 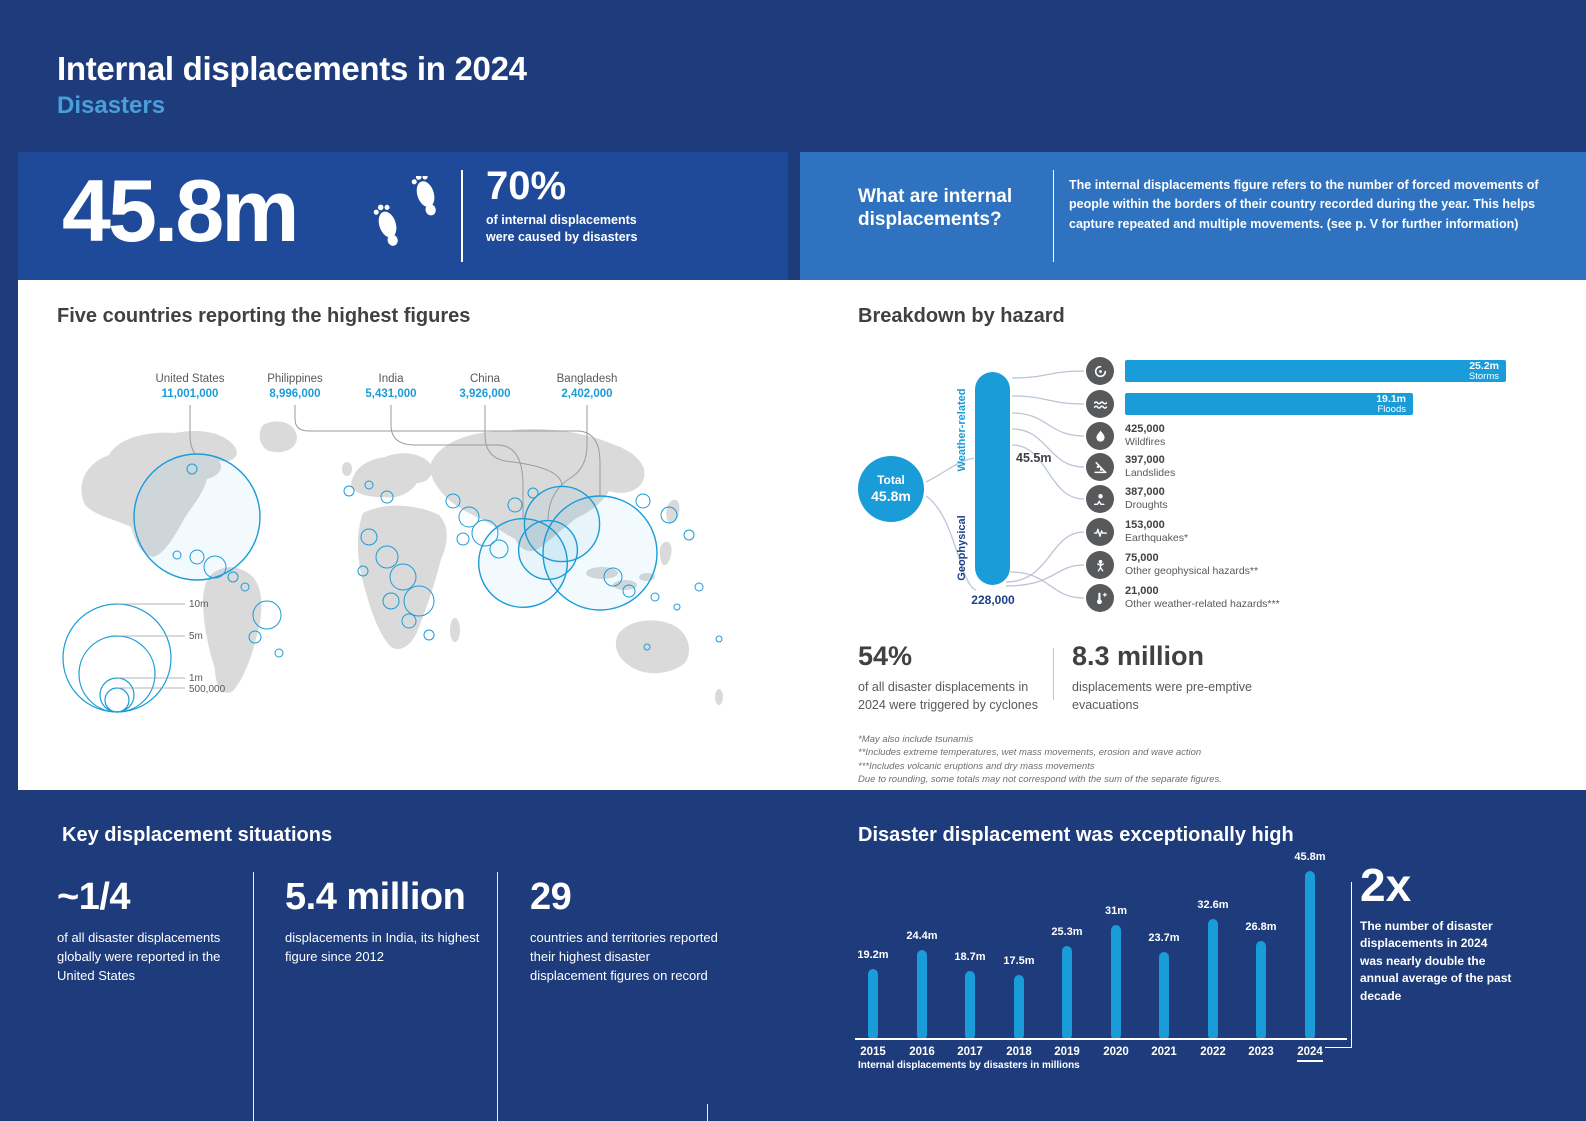 I want to click on total-label: Total, so click(x=891, y=480).